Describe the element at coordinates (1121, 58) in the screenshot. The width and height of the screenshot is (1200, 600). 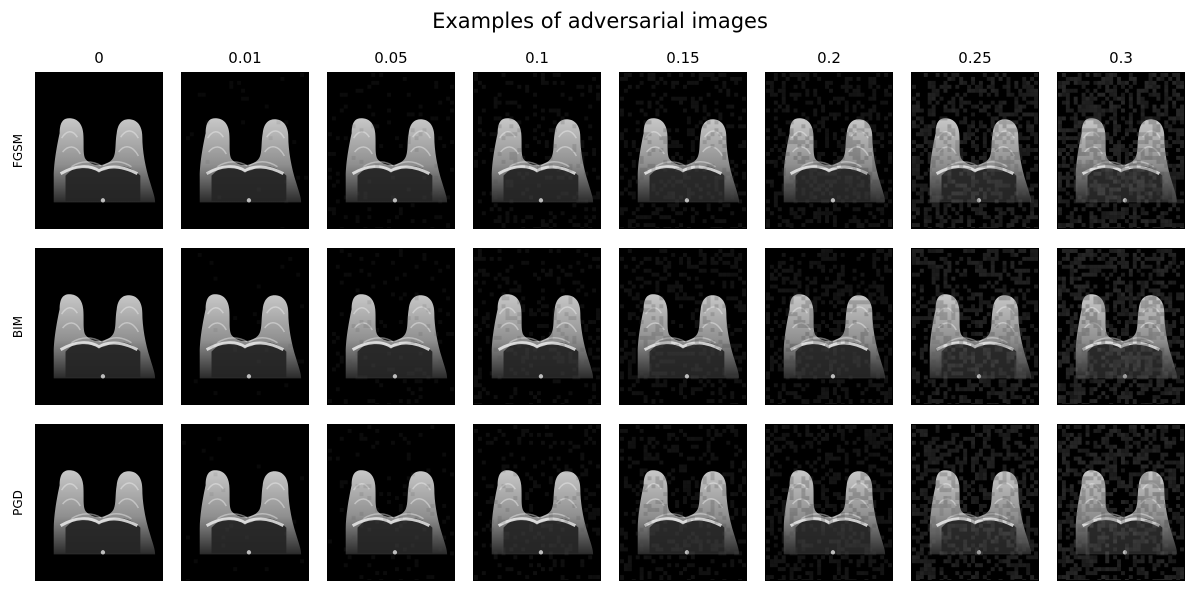
I see `column-label: 0.3` at that location.